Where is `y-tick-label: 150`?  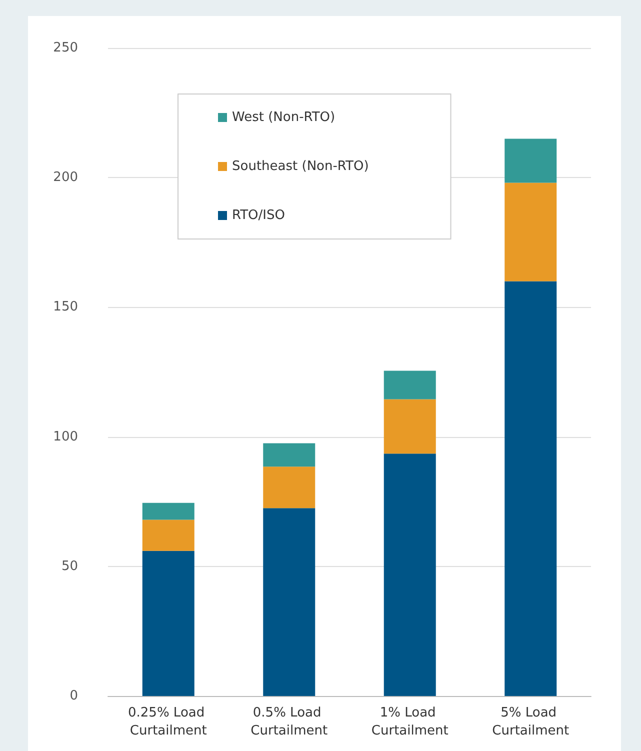 y-tick-label: 150 is located at coordinates (65, 307).